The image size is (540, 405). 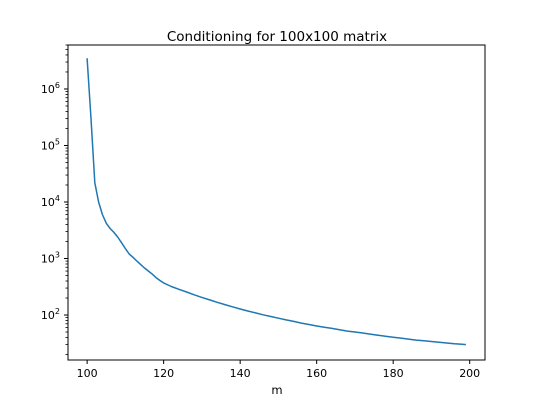 What do you see at coordinates (57, 311) in the screenshot?
I see `y-tick-exponent: 2` at bounding box center [57, 311].